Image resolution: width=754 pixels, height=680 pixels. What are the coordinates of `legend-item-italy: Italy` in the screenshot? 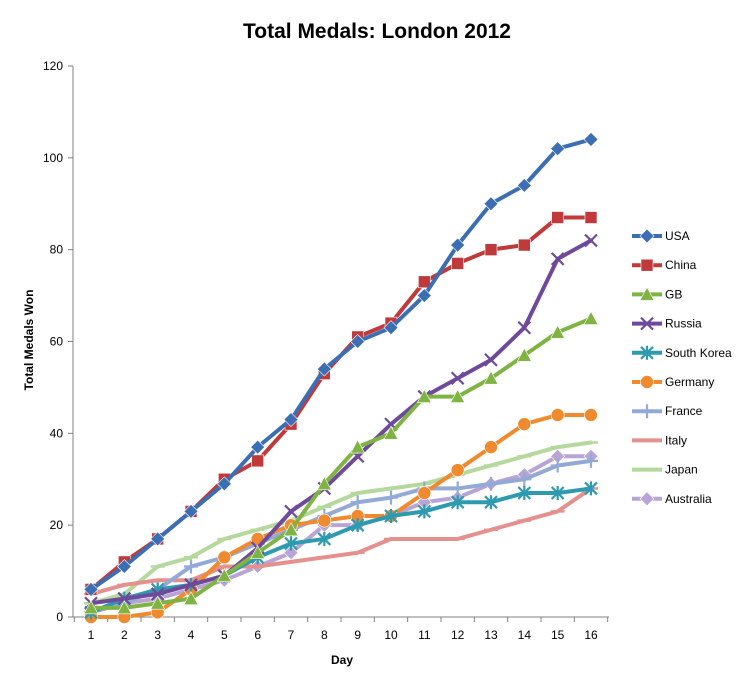 It's located at (659, 440).